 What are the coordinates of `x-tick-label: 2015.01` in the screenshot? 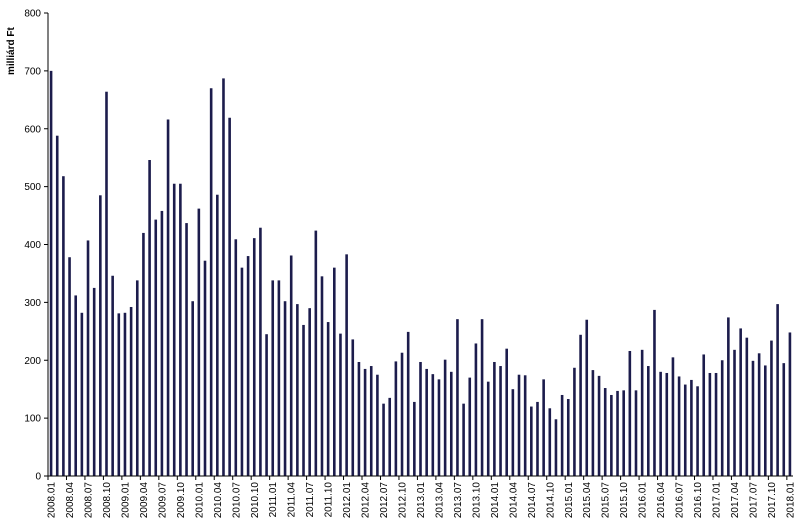 It's located at (569, 500).